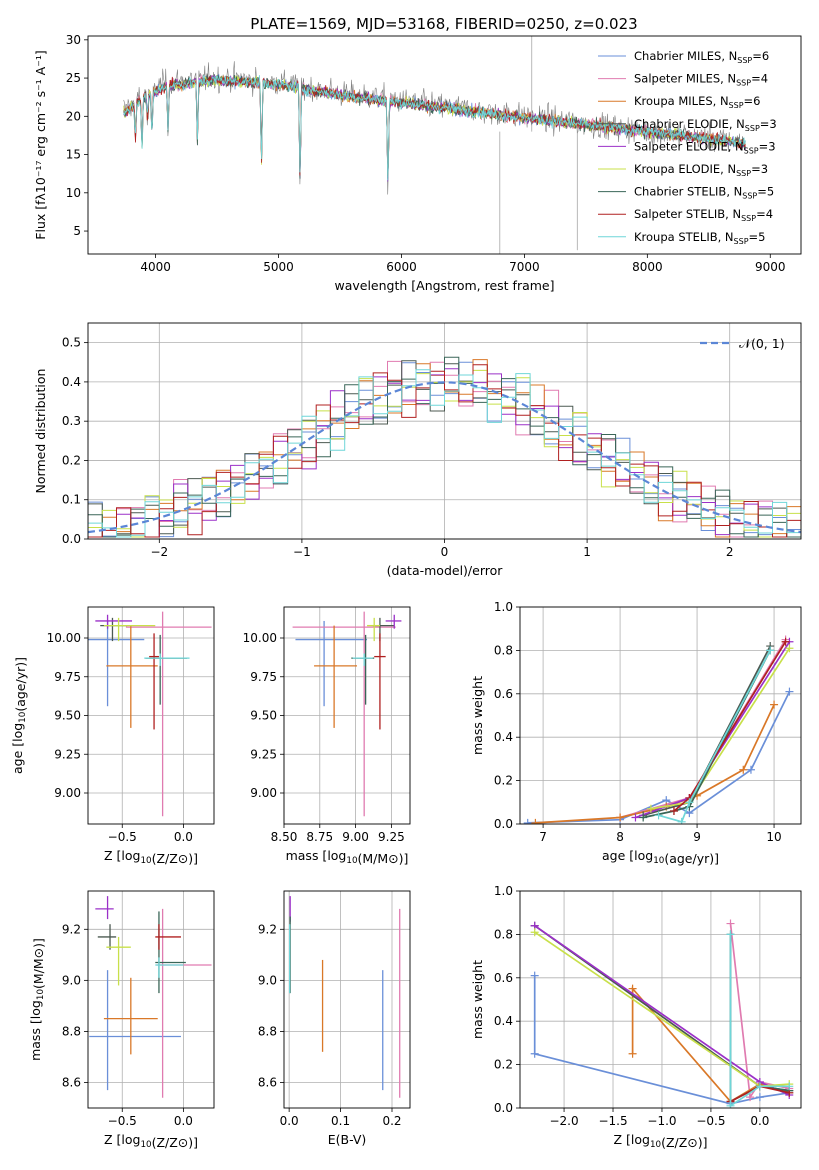 The image size is (819, 1170). I want to click on y-axis-label: Flux [fλ10⁻¹⁷ erg cm⁻² s⁻¹ A⁻¹], so click(40, 144).